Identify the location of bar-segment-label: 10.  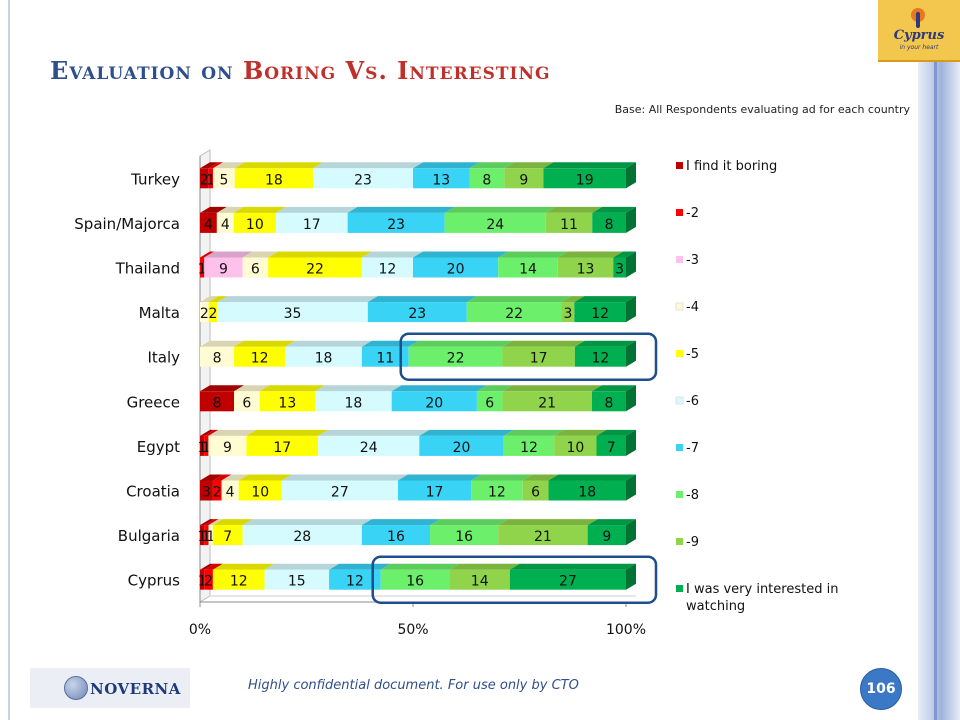
(255, 225).